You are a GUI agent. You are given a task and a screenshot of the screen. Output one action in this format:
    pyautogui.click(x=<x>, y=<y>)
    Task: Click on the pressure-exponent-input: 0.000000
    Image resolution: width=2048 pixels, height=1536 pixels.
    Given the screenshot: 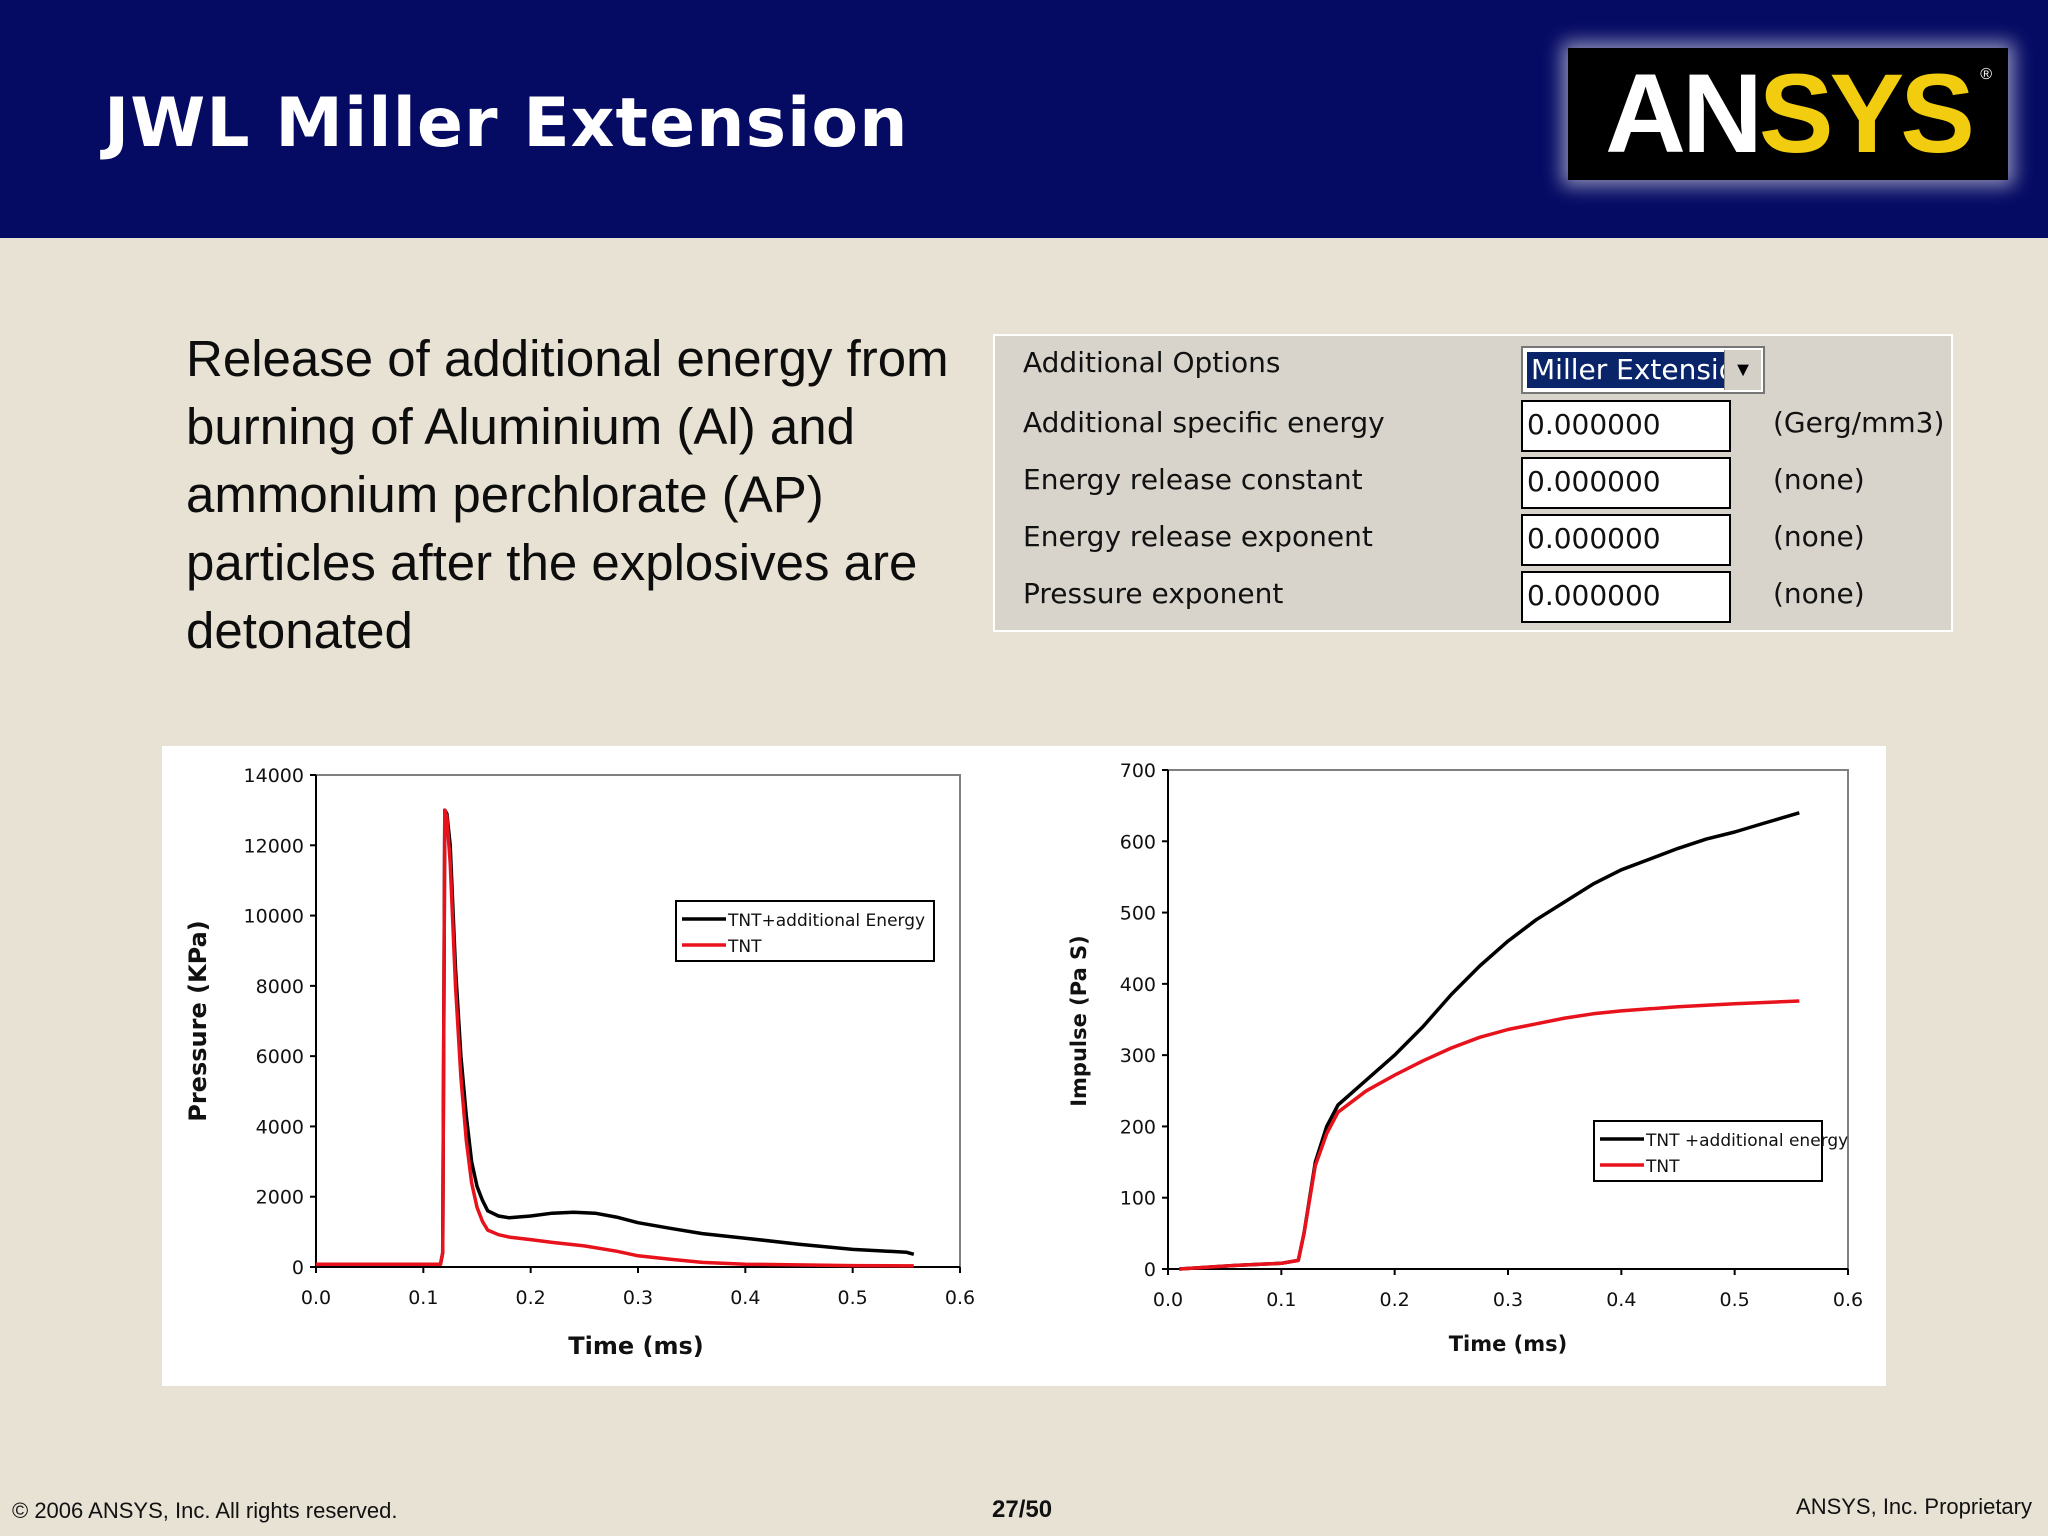 What is the action you would take?
    pyautogui.click(x=1626, y=597)
    